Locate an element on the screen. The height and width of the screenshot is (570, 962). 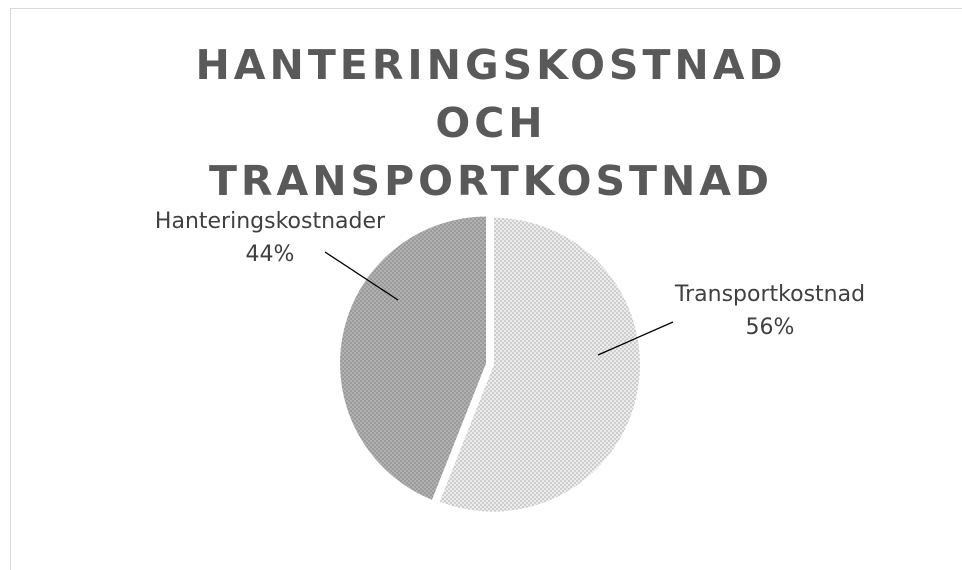
category-label: Transportkostnad is located at coordinates (769, 294).